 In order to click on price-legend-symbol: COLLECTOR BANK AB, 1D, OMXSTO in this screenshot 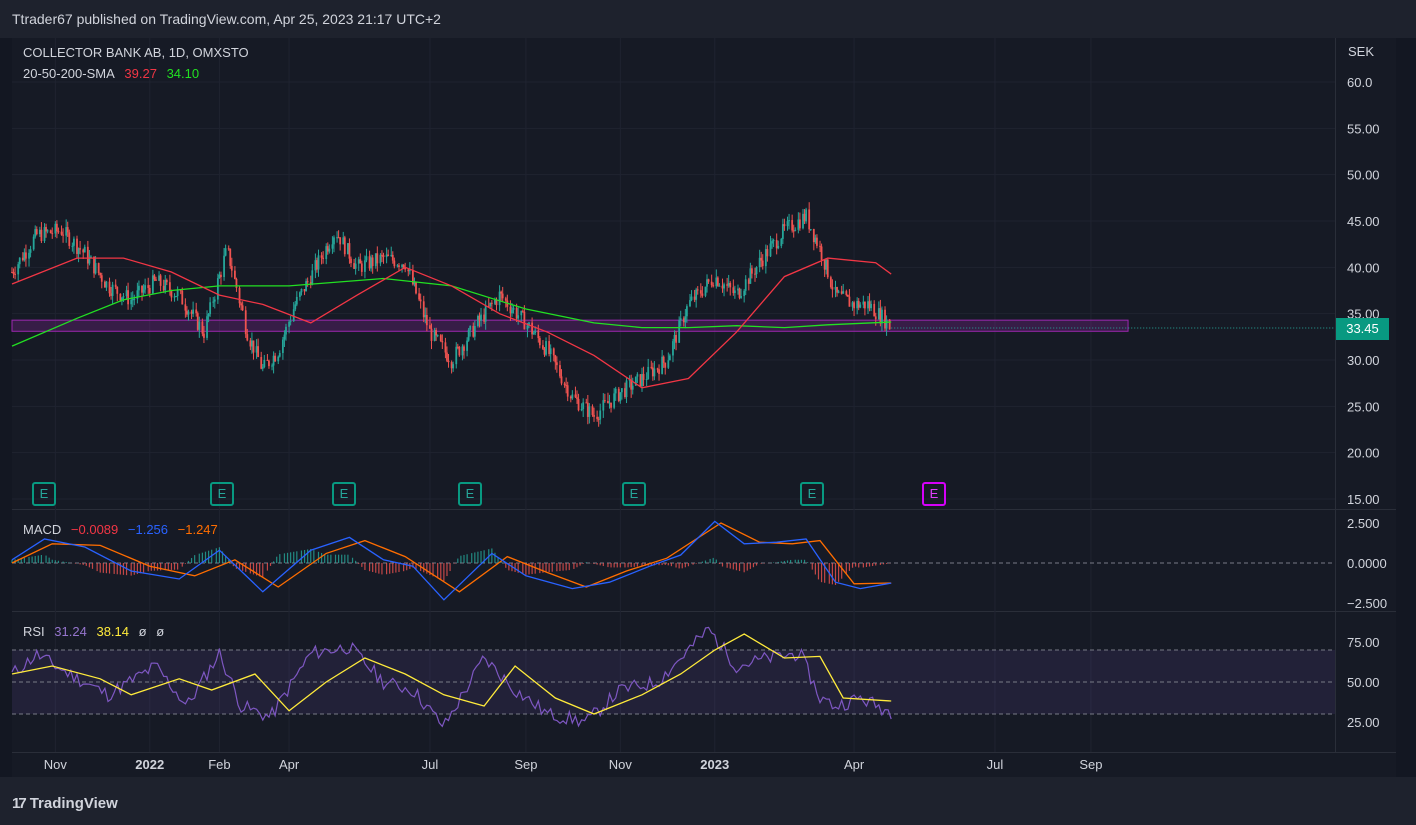, I will do `click(139, 52)`.